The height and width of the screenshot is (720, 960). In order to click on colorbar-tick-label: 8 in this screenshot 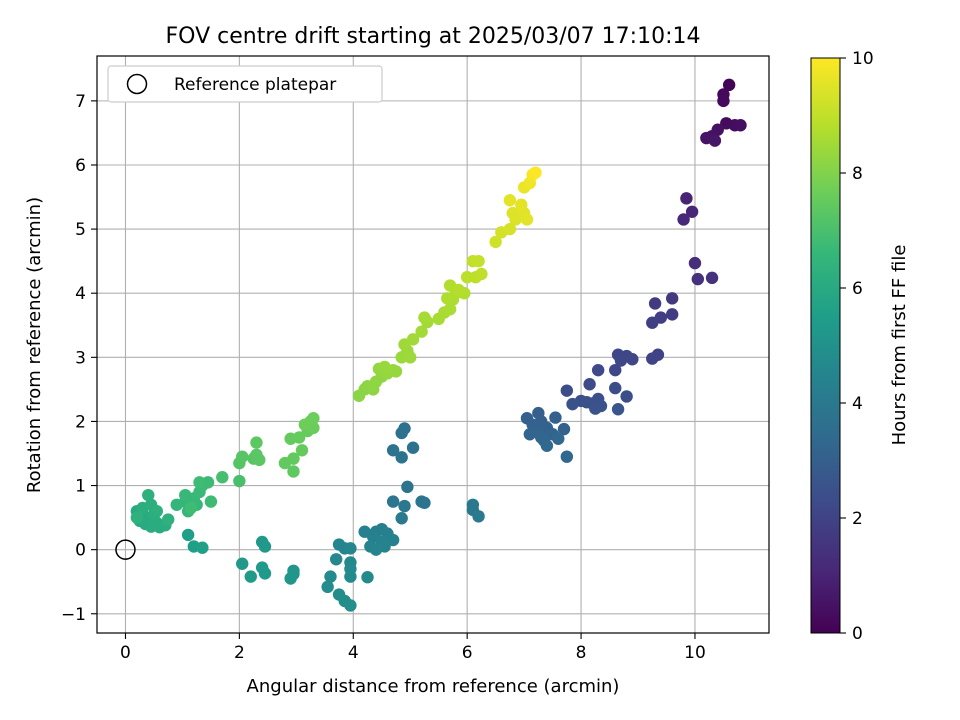, I will do `click(857, 174)`.